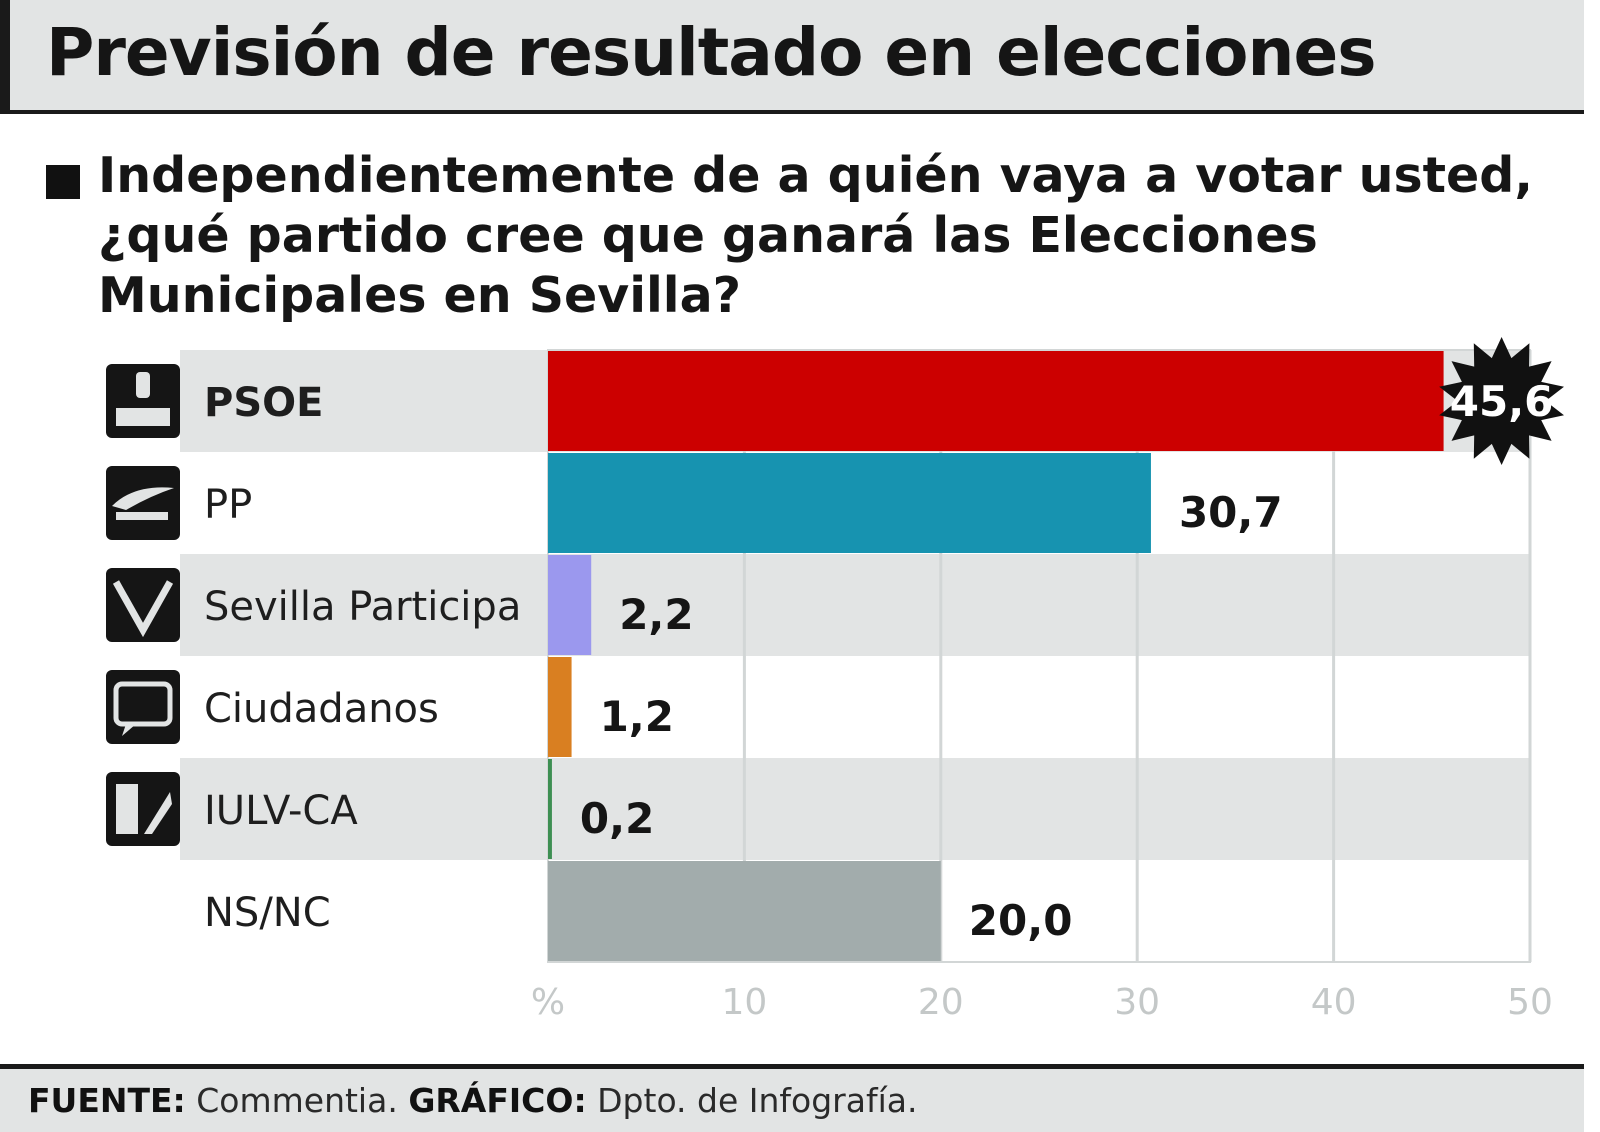 This screenshot has height=1132, width=1600. I want to click on psoe-label-plate, so click(143, 417).